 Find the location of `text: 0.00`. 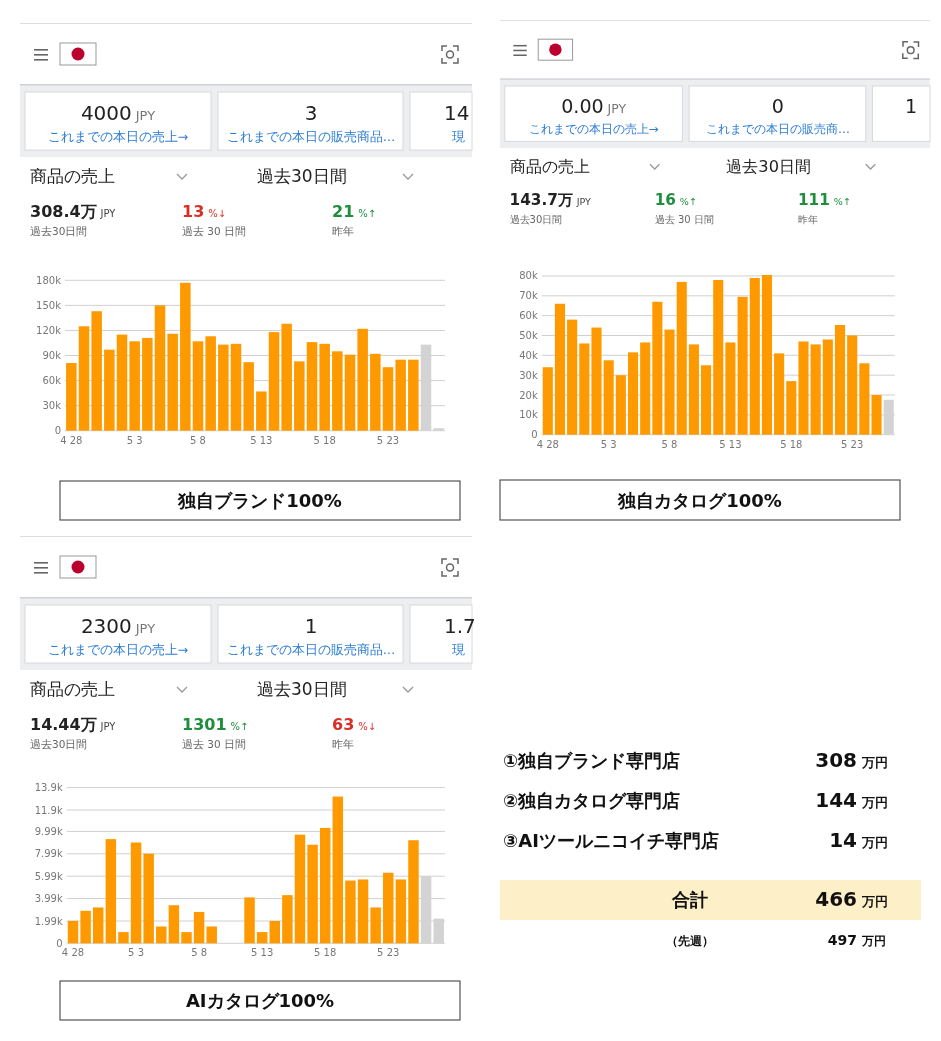

text: 0.00 is located at coordinates (582, 106).